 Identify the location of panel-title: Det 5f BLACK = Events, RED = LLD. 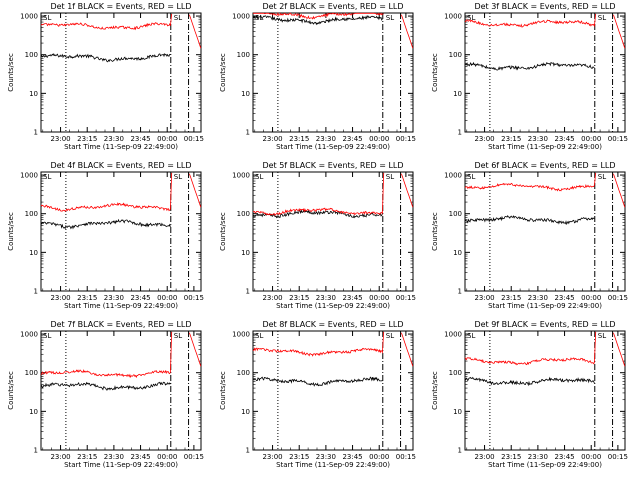
(332, 165).